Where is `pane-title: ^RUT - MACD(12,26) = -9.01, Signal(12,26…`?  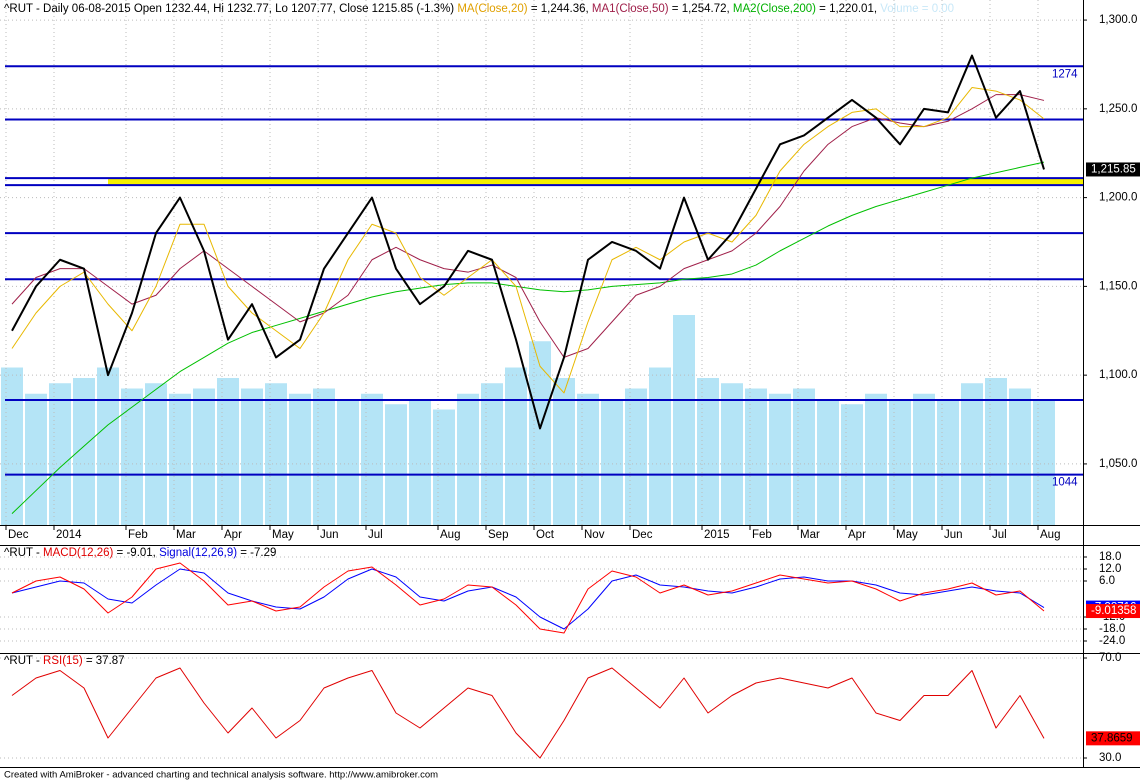 pane-title: ^RUT - MACD(12,26) = -9.01, Signal(12,26… is located at coordinates (140, 553).